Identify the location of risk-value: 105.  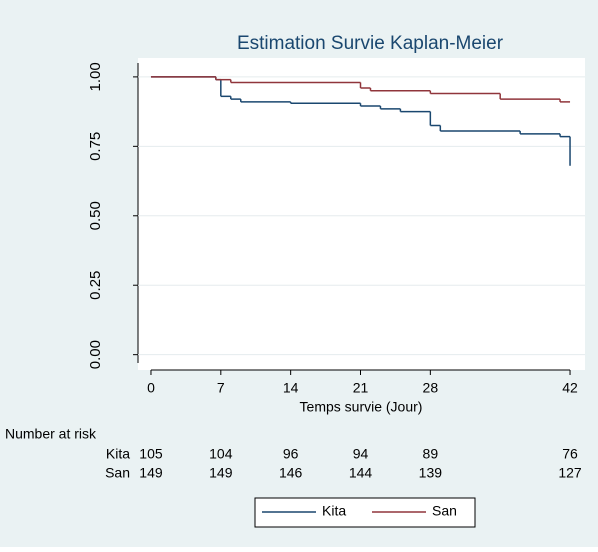
(151, 454).